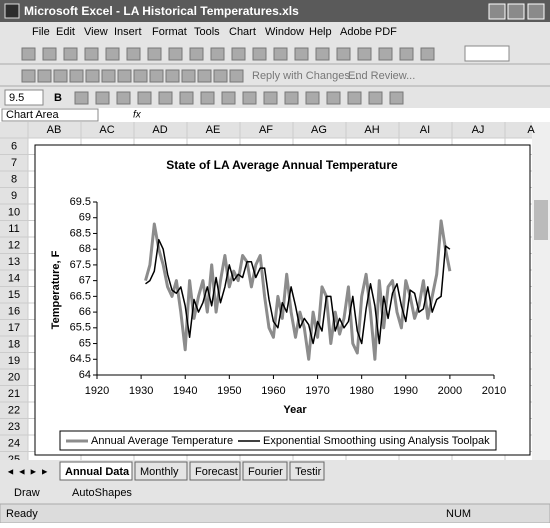 The image size is (550, 528). I want to click on row-header: 20, so click(14, 377).